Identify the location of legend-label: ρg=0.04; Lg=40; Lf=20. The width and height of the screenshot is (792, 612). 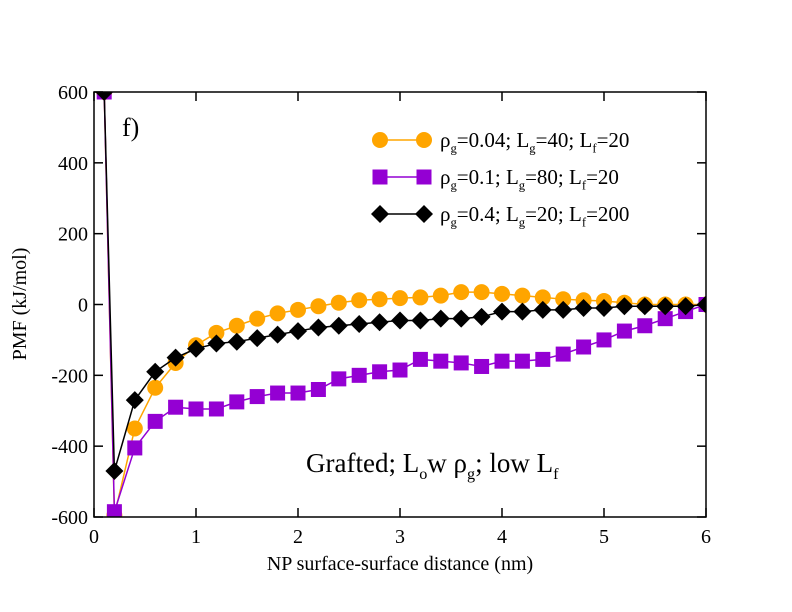
(534, 141).